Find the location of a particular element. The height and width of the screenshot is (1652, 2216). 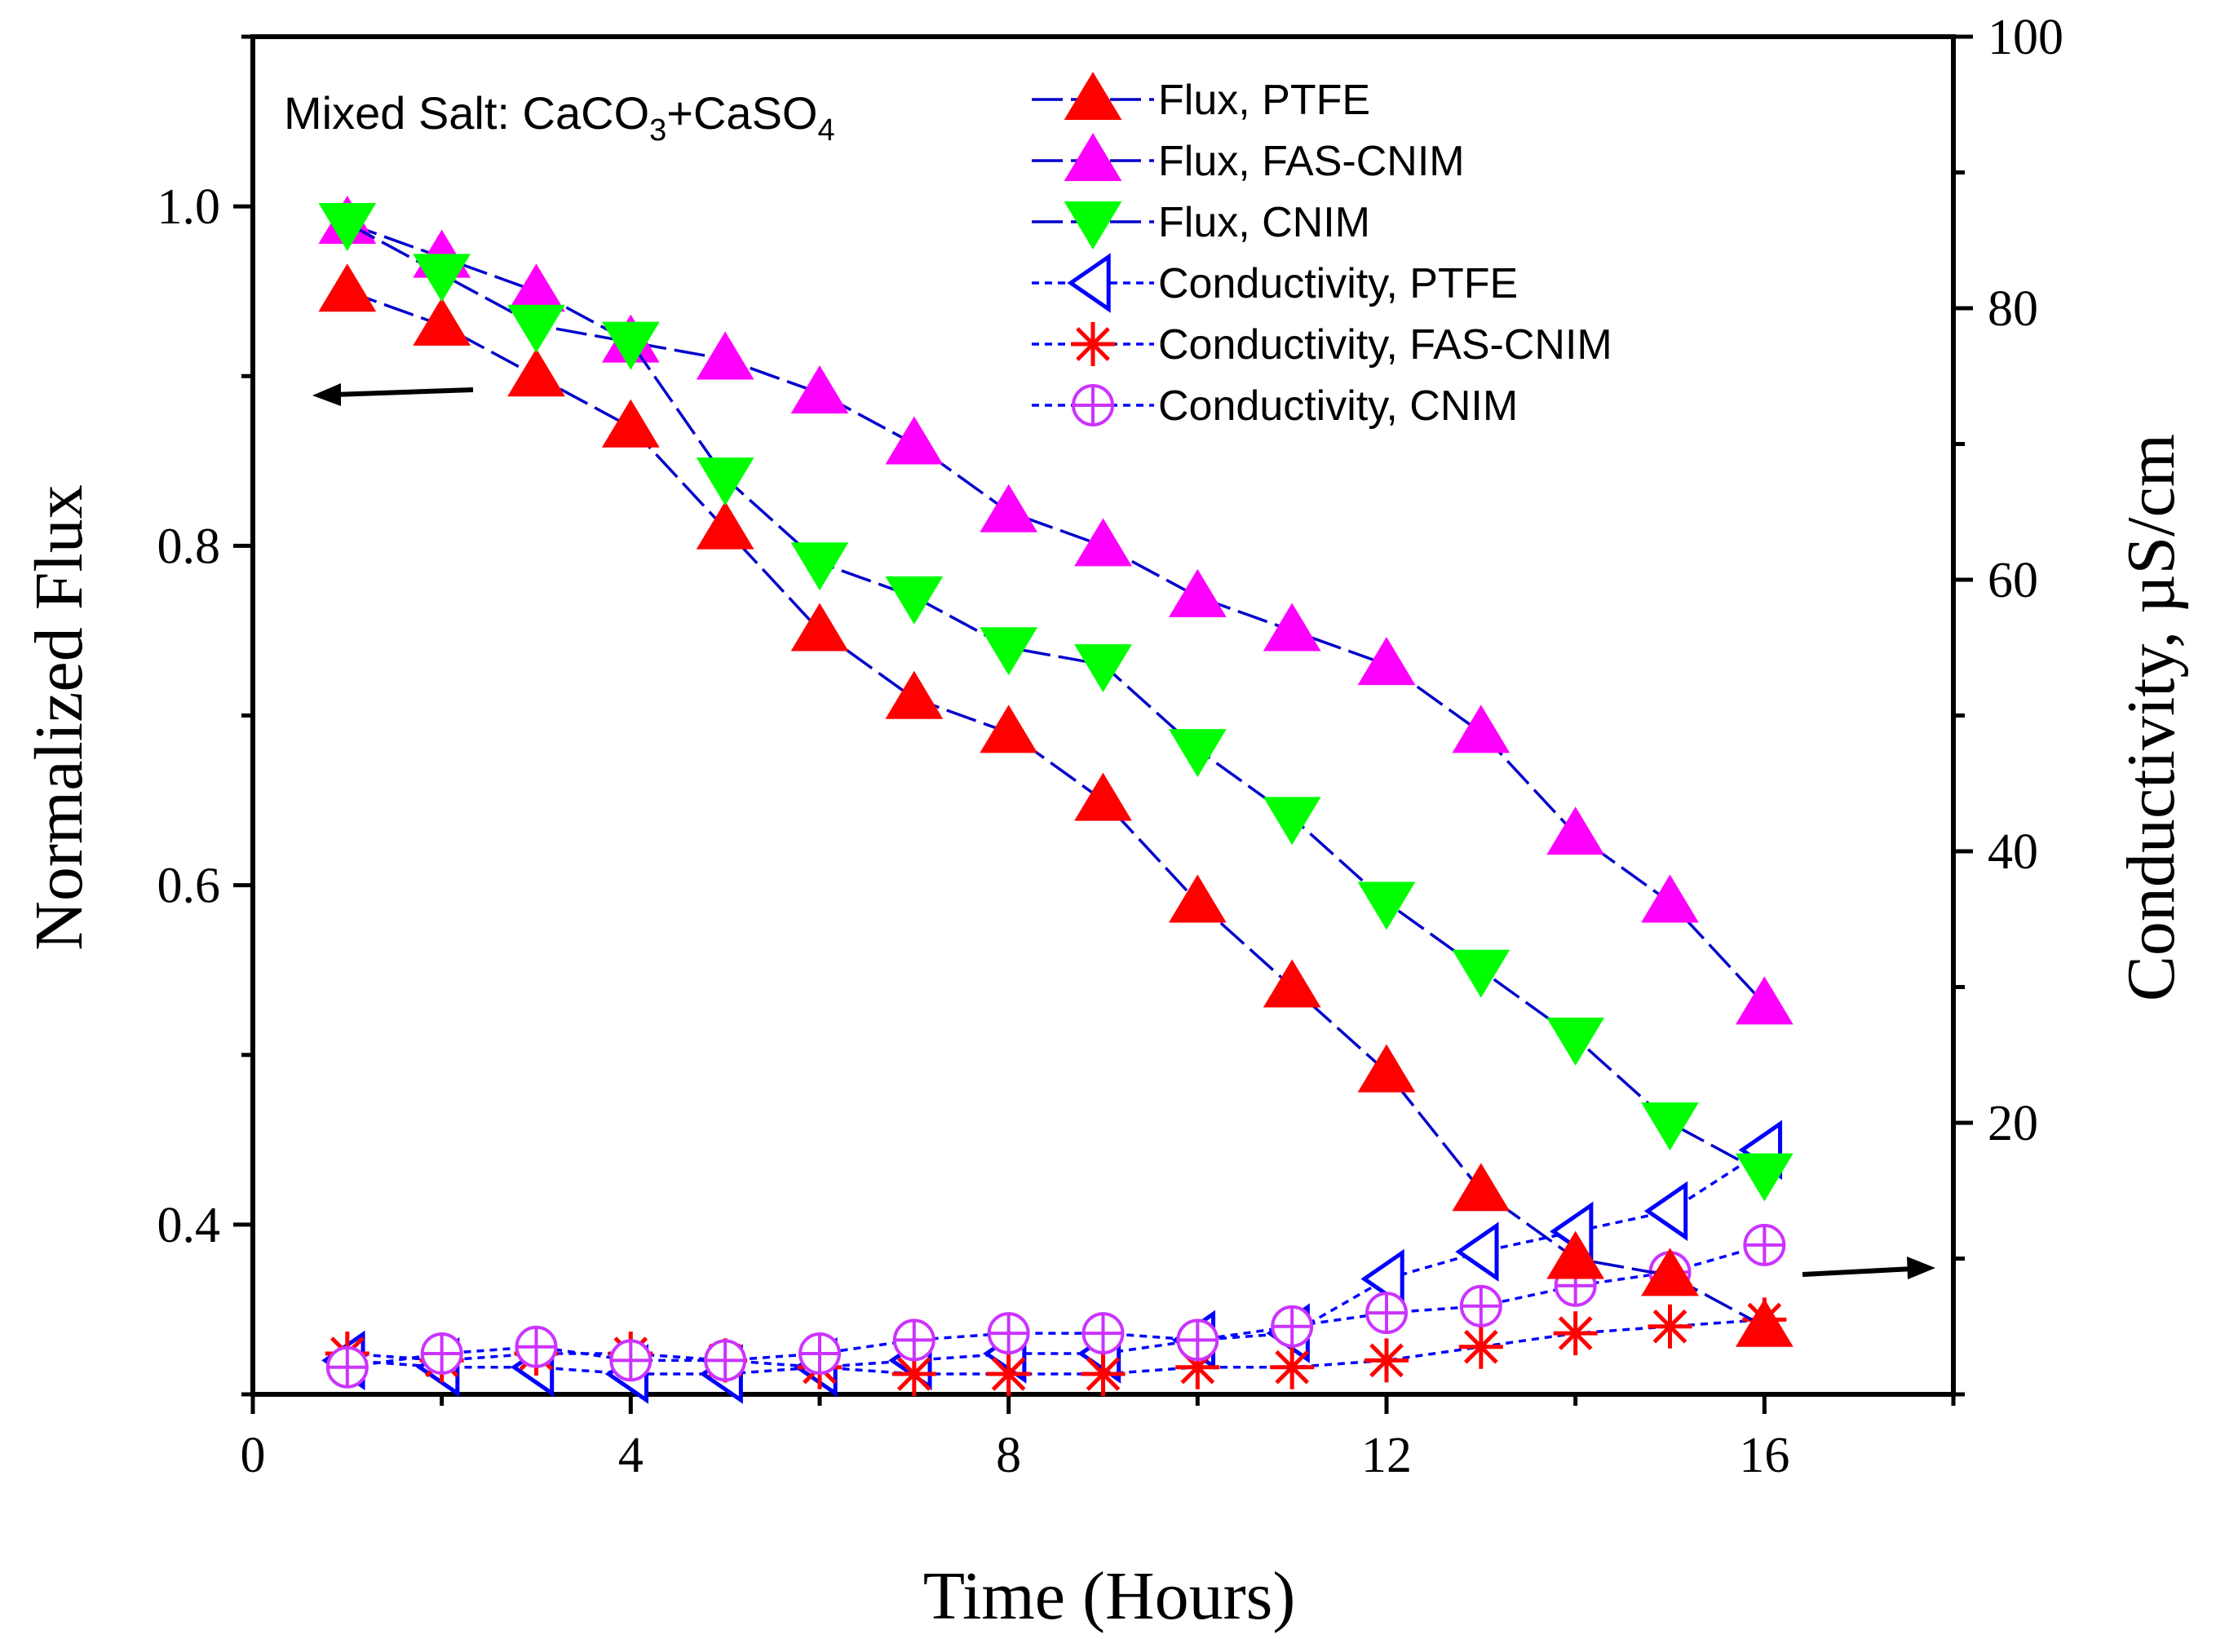

legend-item-conductivity-ptfe: Conductivity, PTFE is located at coordinates (1275, 283).